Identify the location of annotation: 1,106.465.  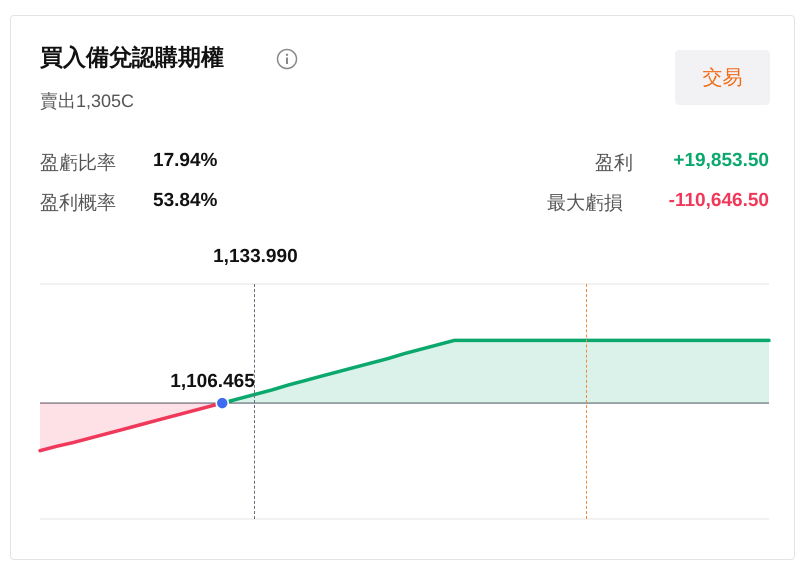
(213, 381).